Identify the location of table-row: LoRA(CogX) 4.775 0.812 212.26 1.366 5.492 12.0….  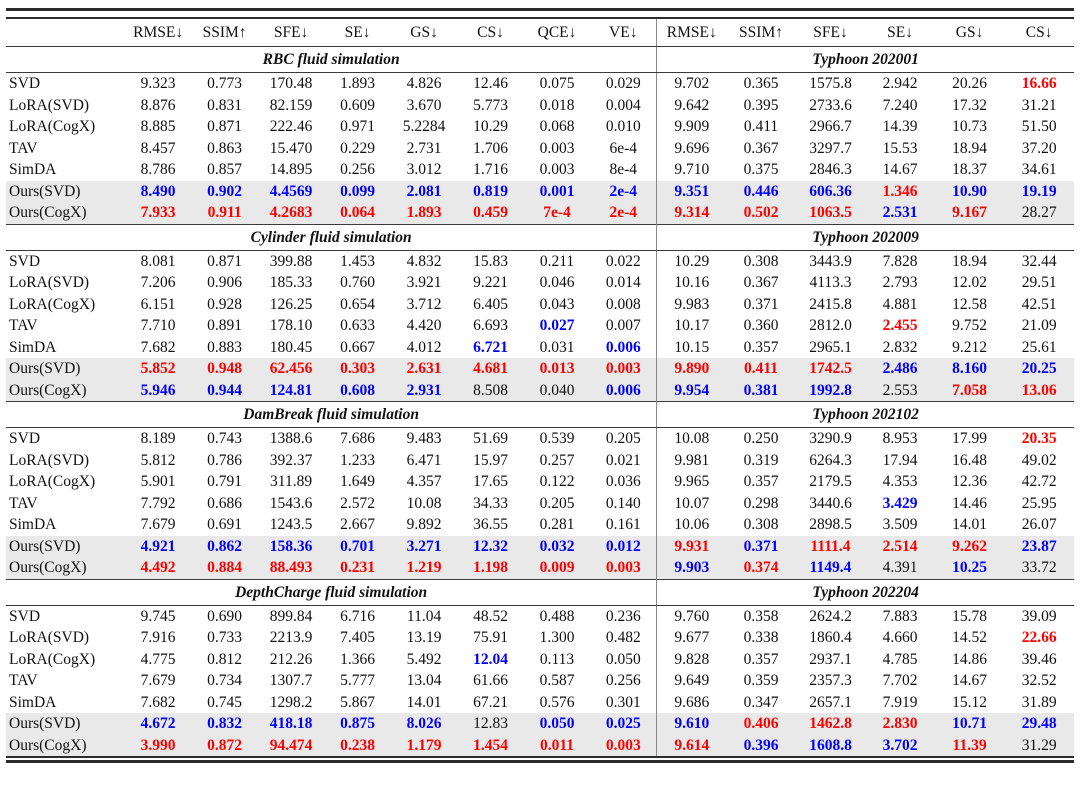
(540, 659).